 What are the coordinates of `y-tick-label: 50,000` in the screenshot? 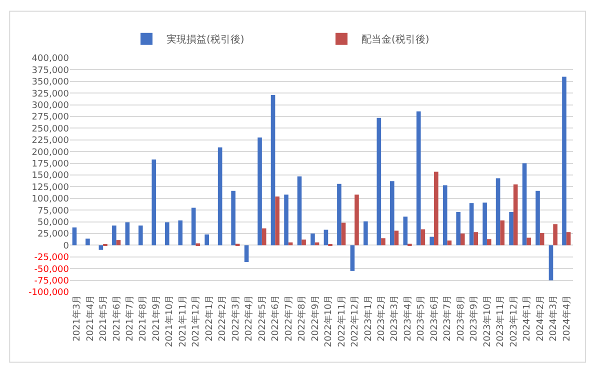 It's located at (54, 223).